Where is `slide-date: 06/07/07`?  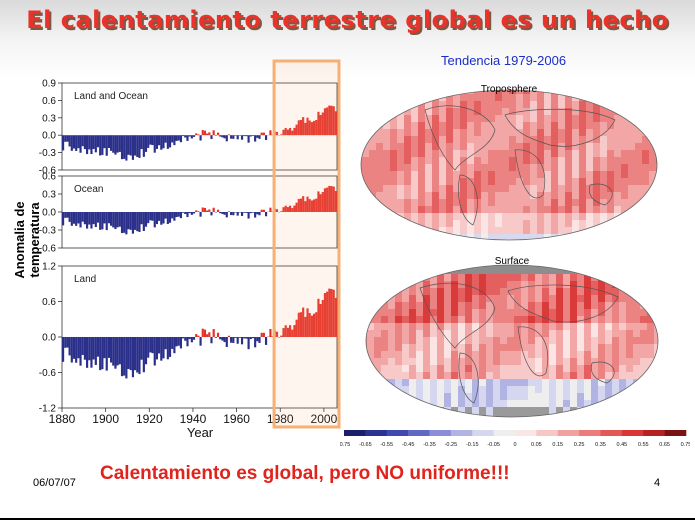 slide-date: 06/07/07 is located at coordinates (54, 483).